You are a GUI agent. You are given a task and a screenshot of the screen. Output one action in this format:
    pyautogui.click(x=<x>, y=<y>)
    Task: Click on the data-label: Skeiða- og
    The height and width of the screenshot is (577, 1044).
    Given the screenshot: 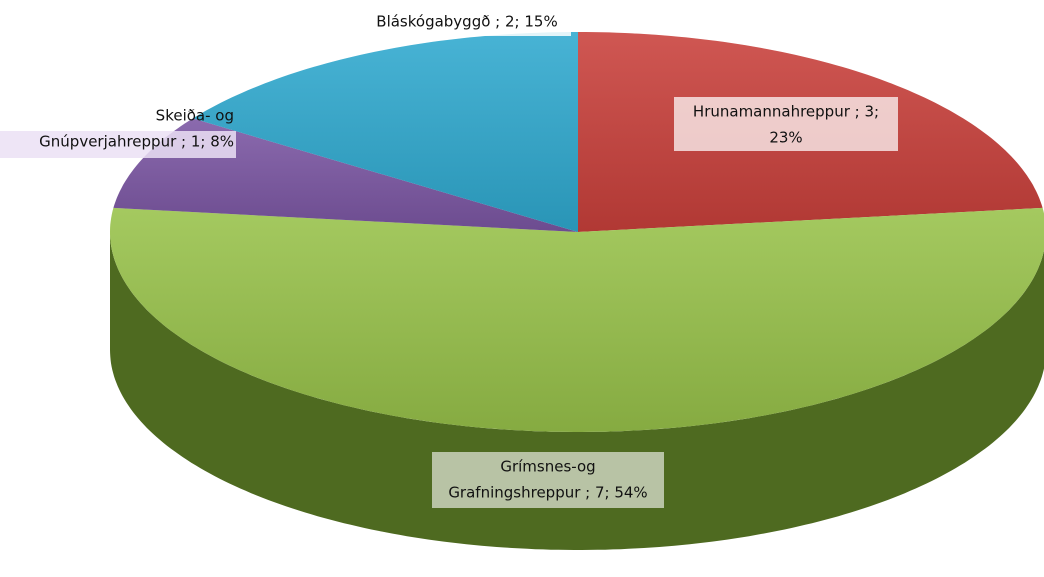 What is the action you would take?
    pyautogui.click(x=195, y=116)
    